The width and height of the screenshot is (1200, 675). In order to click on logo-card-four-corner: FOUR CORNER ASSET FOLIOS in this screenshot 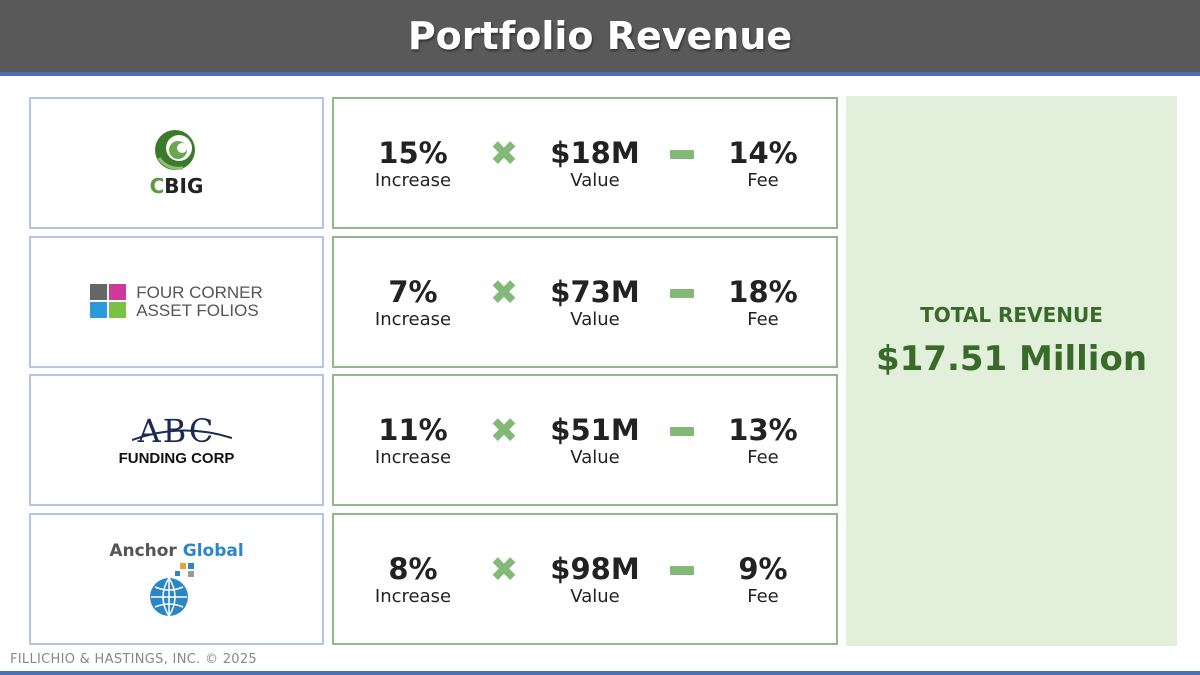, I will do `click(176, 302)`.